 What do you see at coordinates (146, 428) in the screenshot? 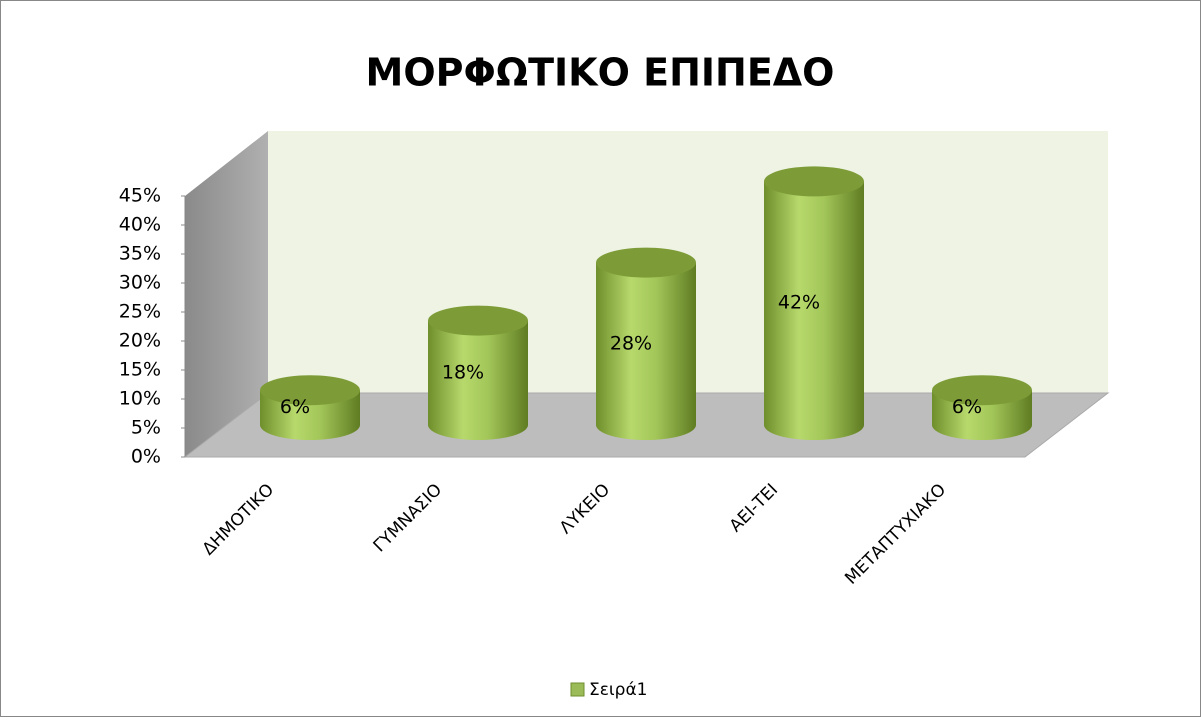
I see `y-tick-label: 5%` at bounding box center [146, 428].